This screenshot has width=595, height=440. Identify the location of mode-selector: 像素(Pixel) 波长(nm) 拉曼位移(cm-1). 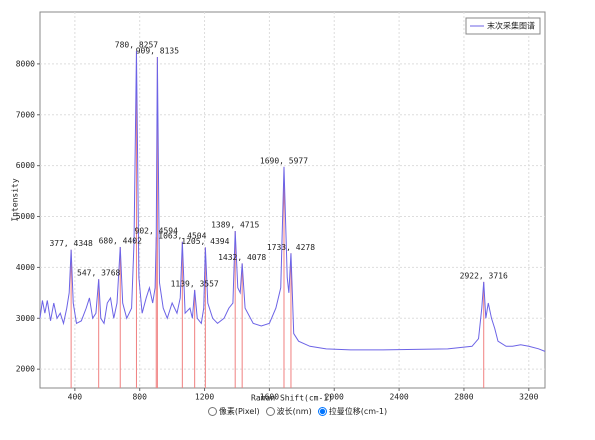
(297, 411).